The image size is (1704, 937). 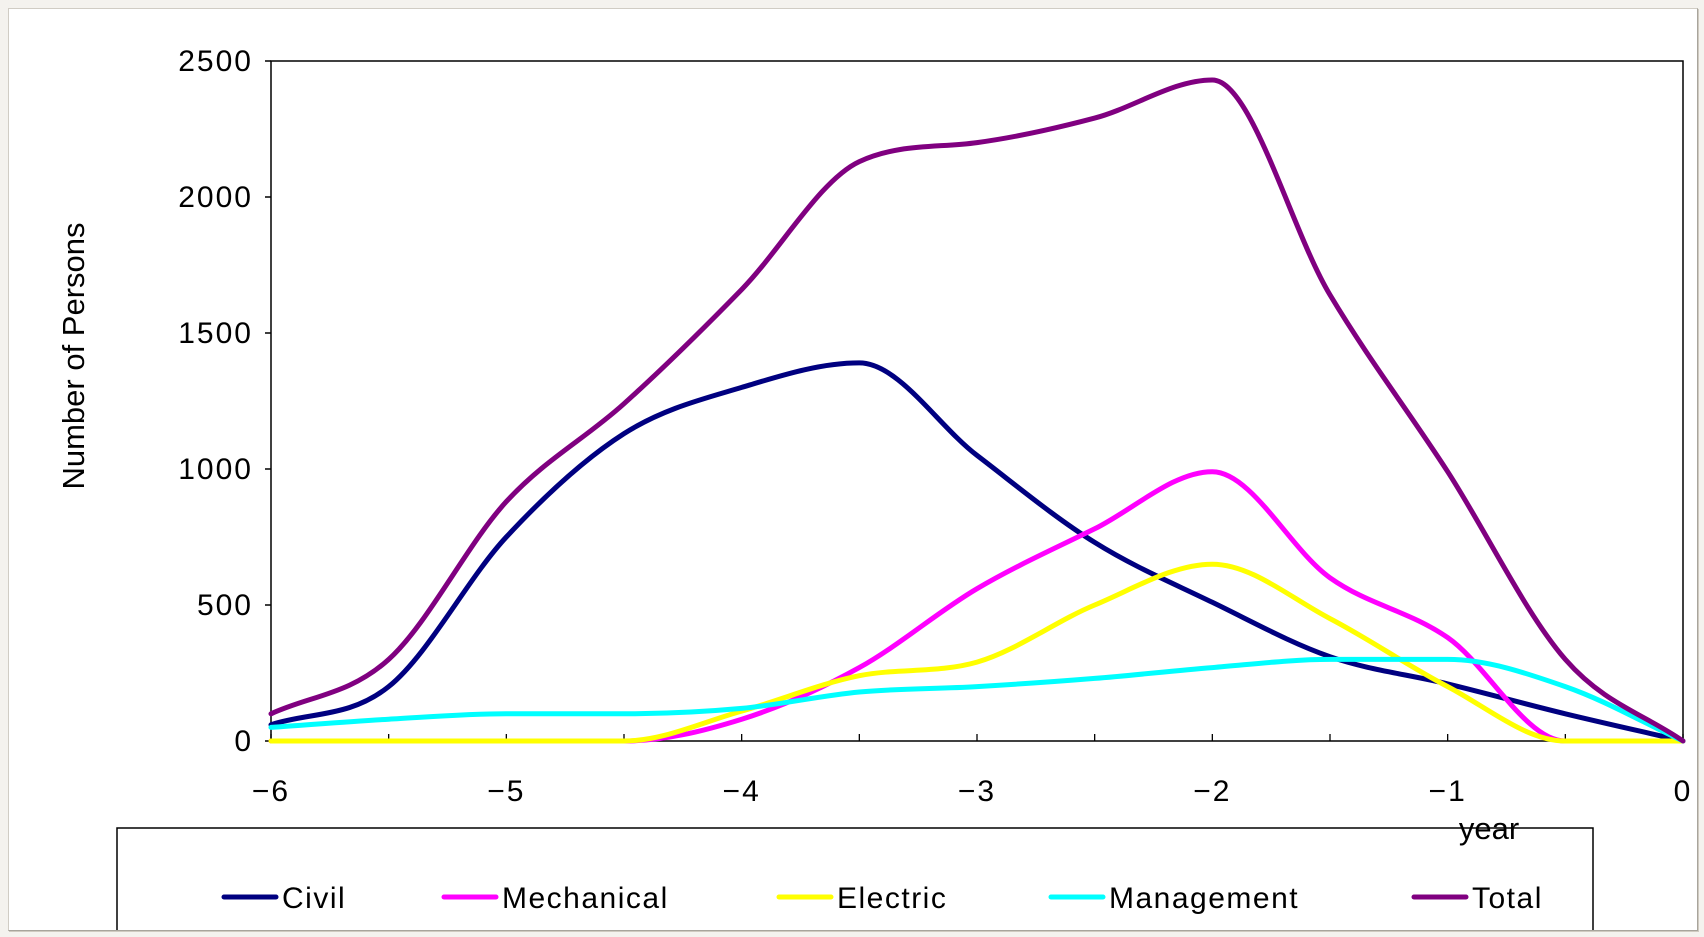 What do you see at coordinates (1212, 791) in the screenshot?
I see `x-tick-label: −2` at bounding box center [1212, 791].